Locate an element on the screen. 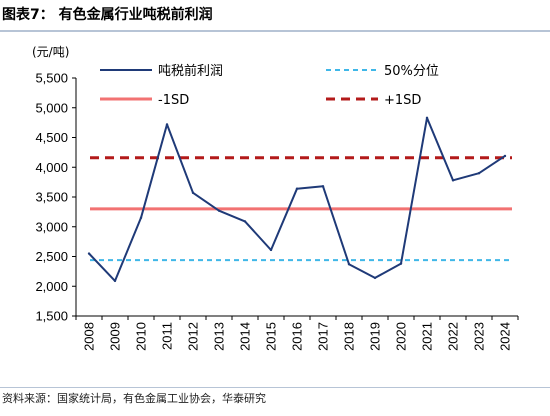 The height and width of the screenshot is (416, 550). legend-label: +1SD is located at coordinates (402, 100).